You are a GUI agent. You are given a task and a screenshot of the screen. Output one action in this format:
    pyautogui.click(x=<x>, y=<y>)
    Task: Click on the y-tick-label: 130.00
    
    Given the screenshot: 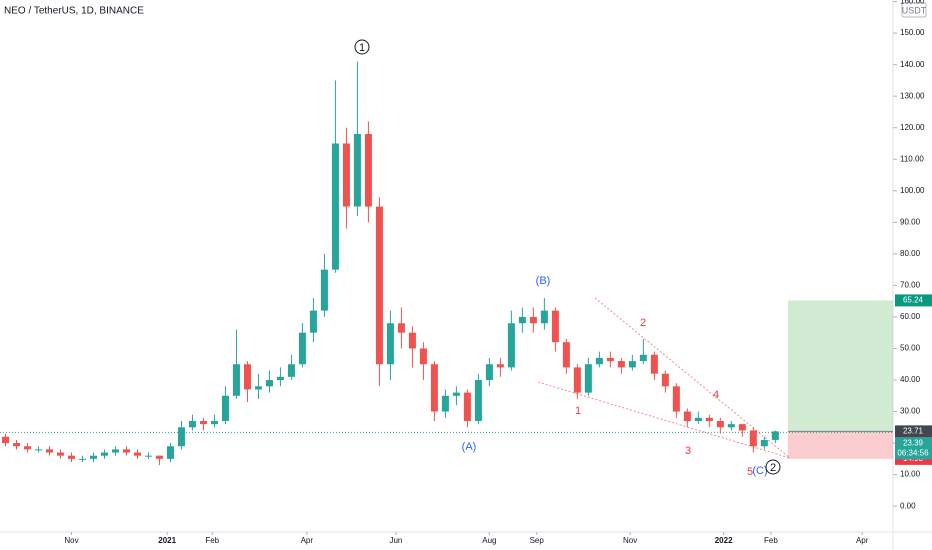 What is the action you would take?
    pyautogui.click(x=912, y=95)
    